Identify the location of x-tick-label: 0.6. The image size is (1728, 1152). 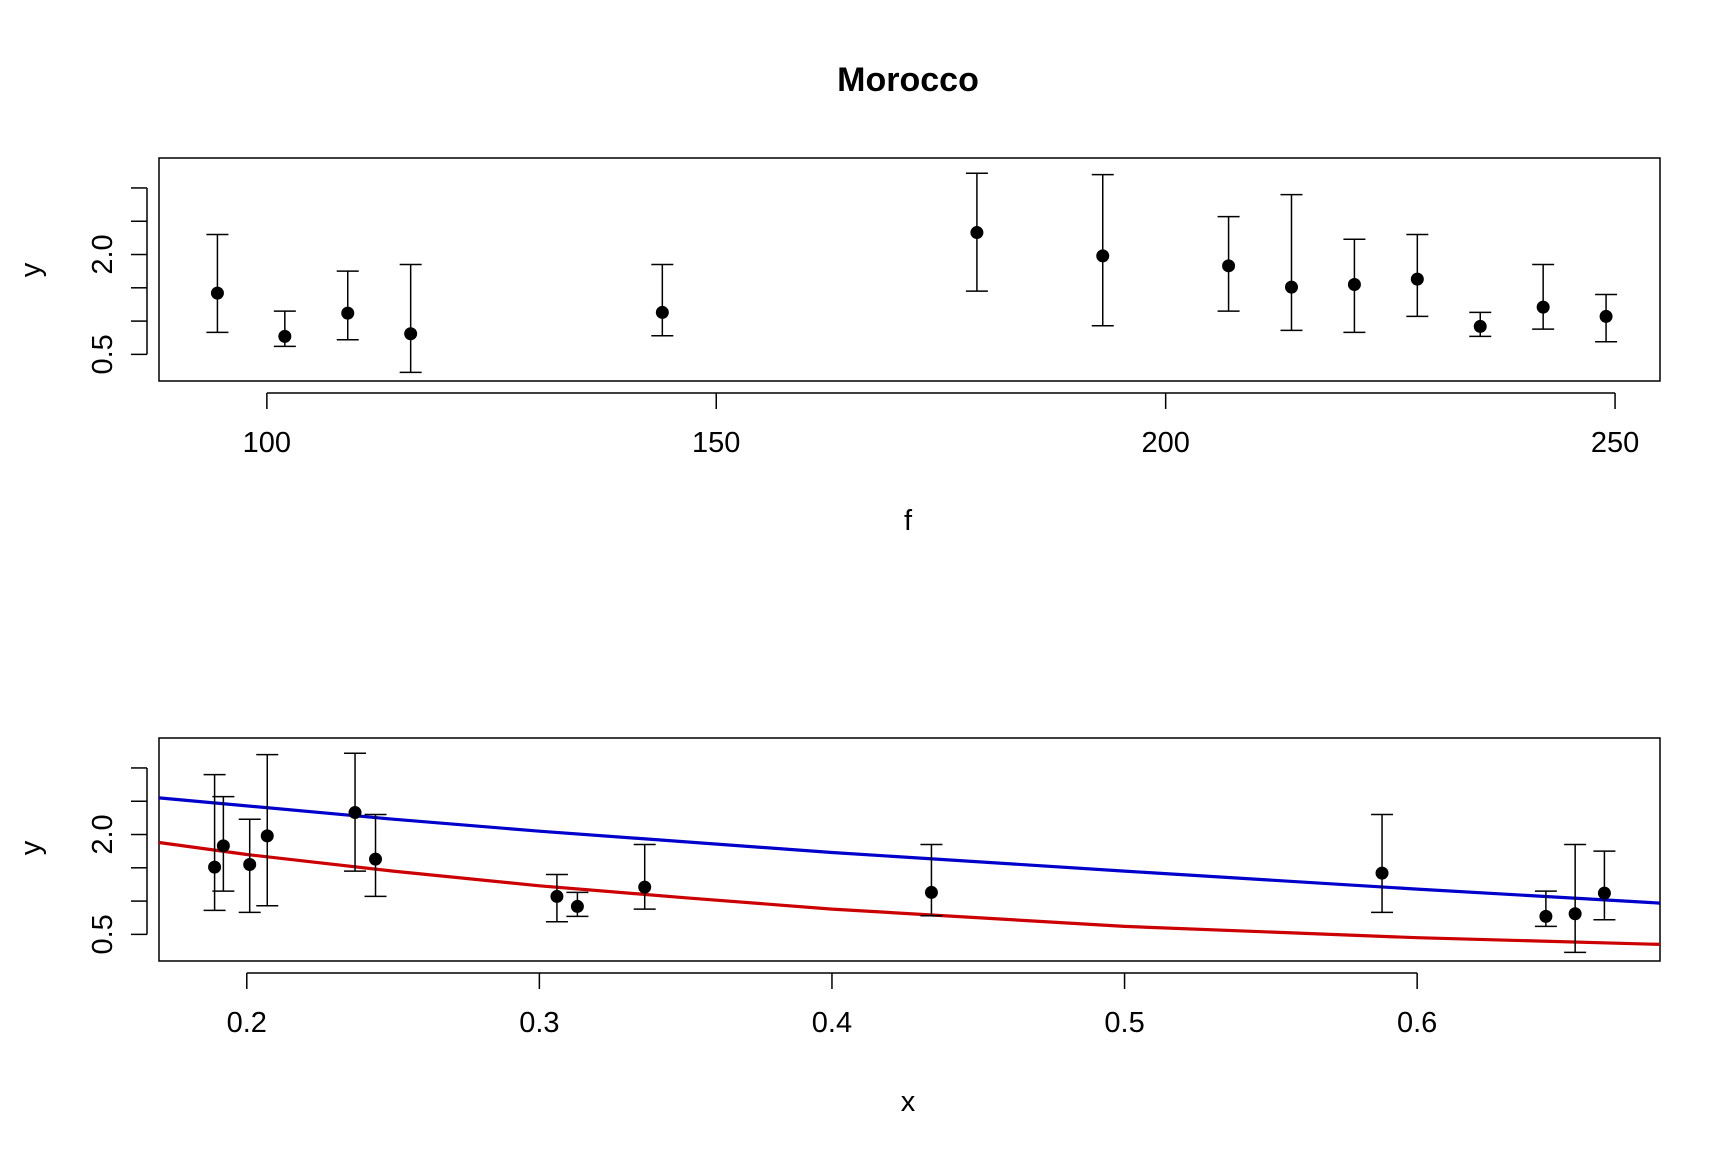
(1417, 1023).